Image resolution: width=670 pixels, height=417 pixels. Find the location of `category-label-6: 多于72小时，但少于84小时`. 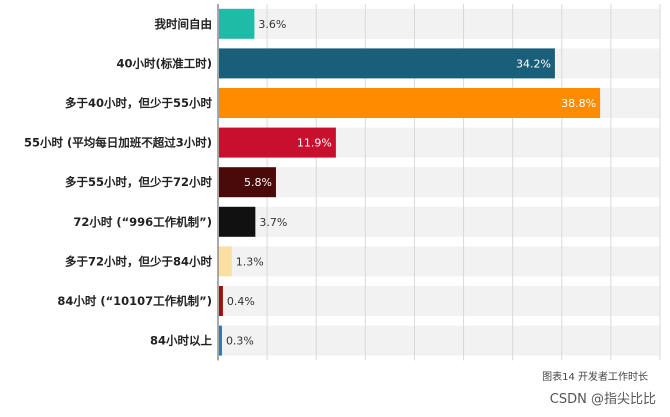

category-label-6: 多于72小时，但少于84小时 is located at coordinates (139, 261).